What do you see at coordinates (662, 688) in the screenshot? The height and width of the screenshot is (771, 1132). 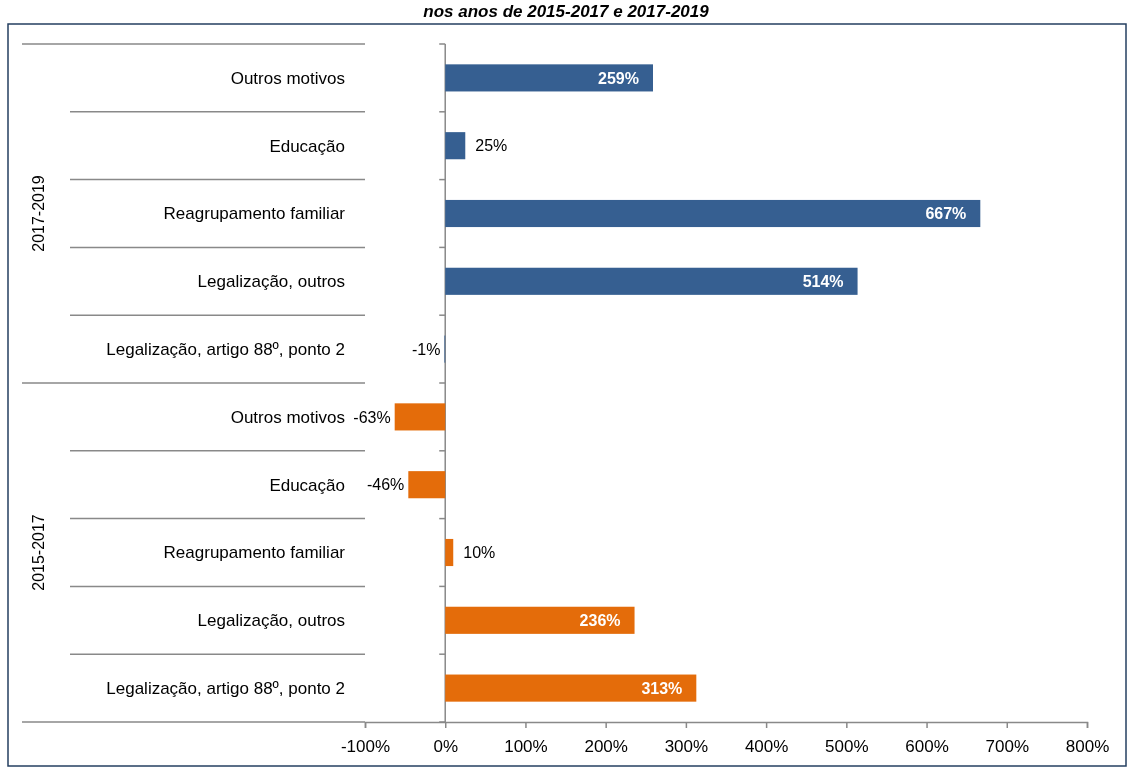 I see `data-label: 313%` at bounding box center [662, 688].